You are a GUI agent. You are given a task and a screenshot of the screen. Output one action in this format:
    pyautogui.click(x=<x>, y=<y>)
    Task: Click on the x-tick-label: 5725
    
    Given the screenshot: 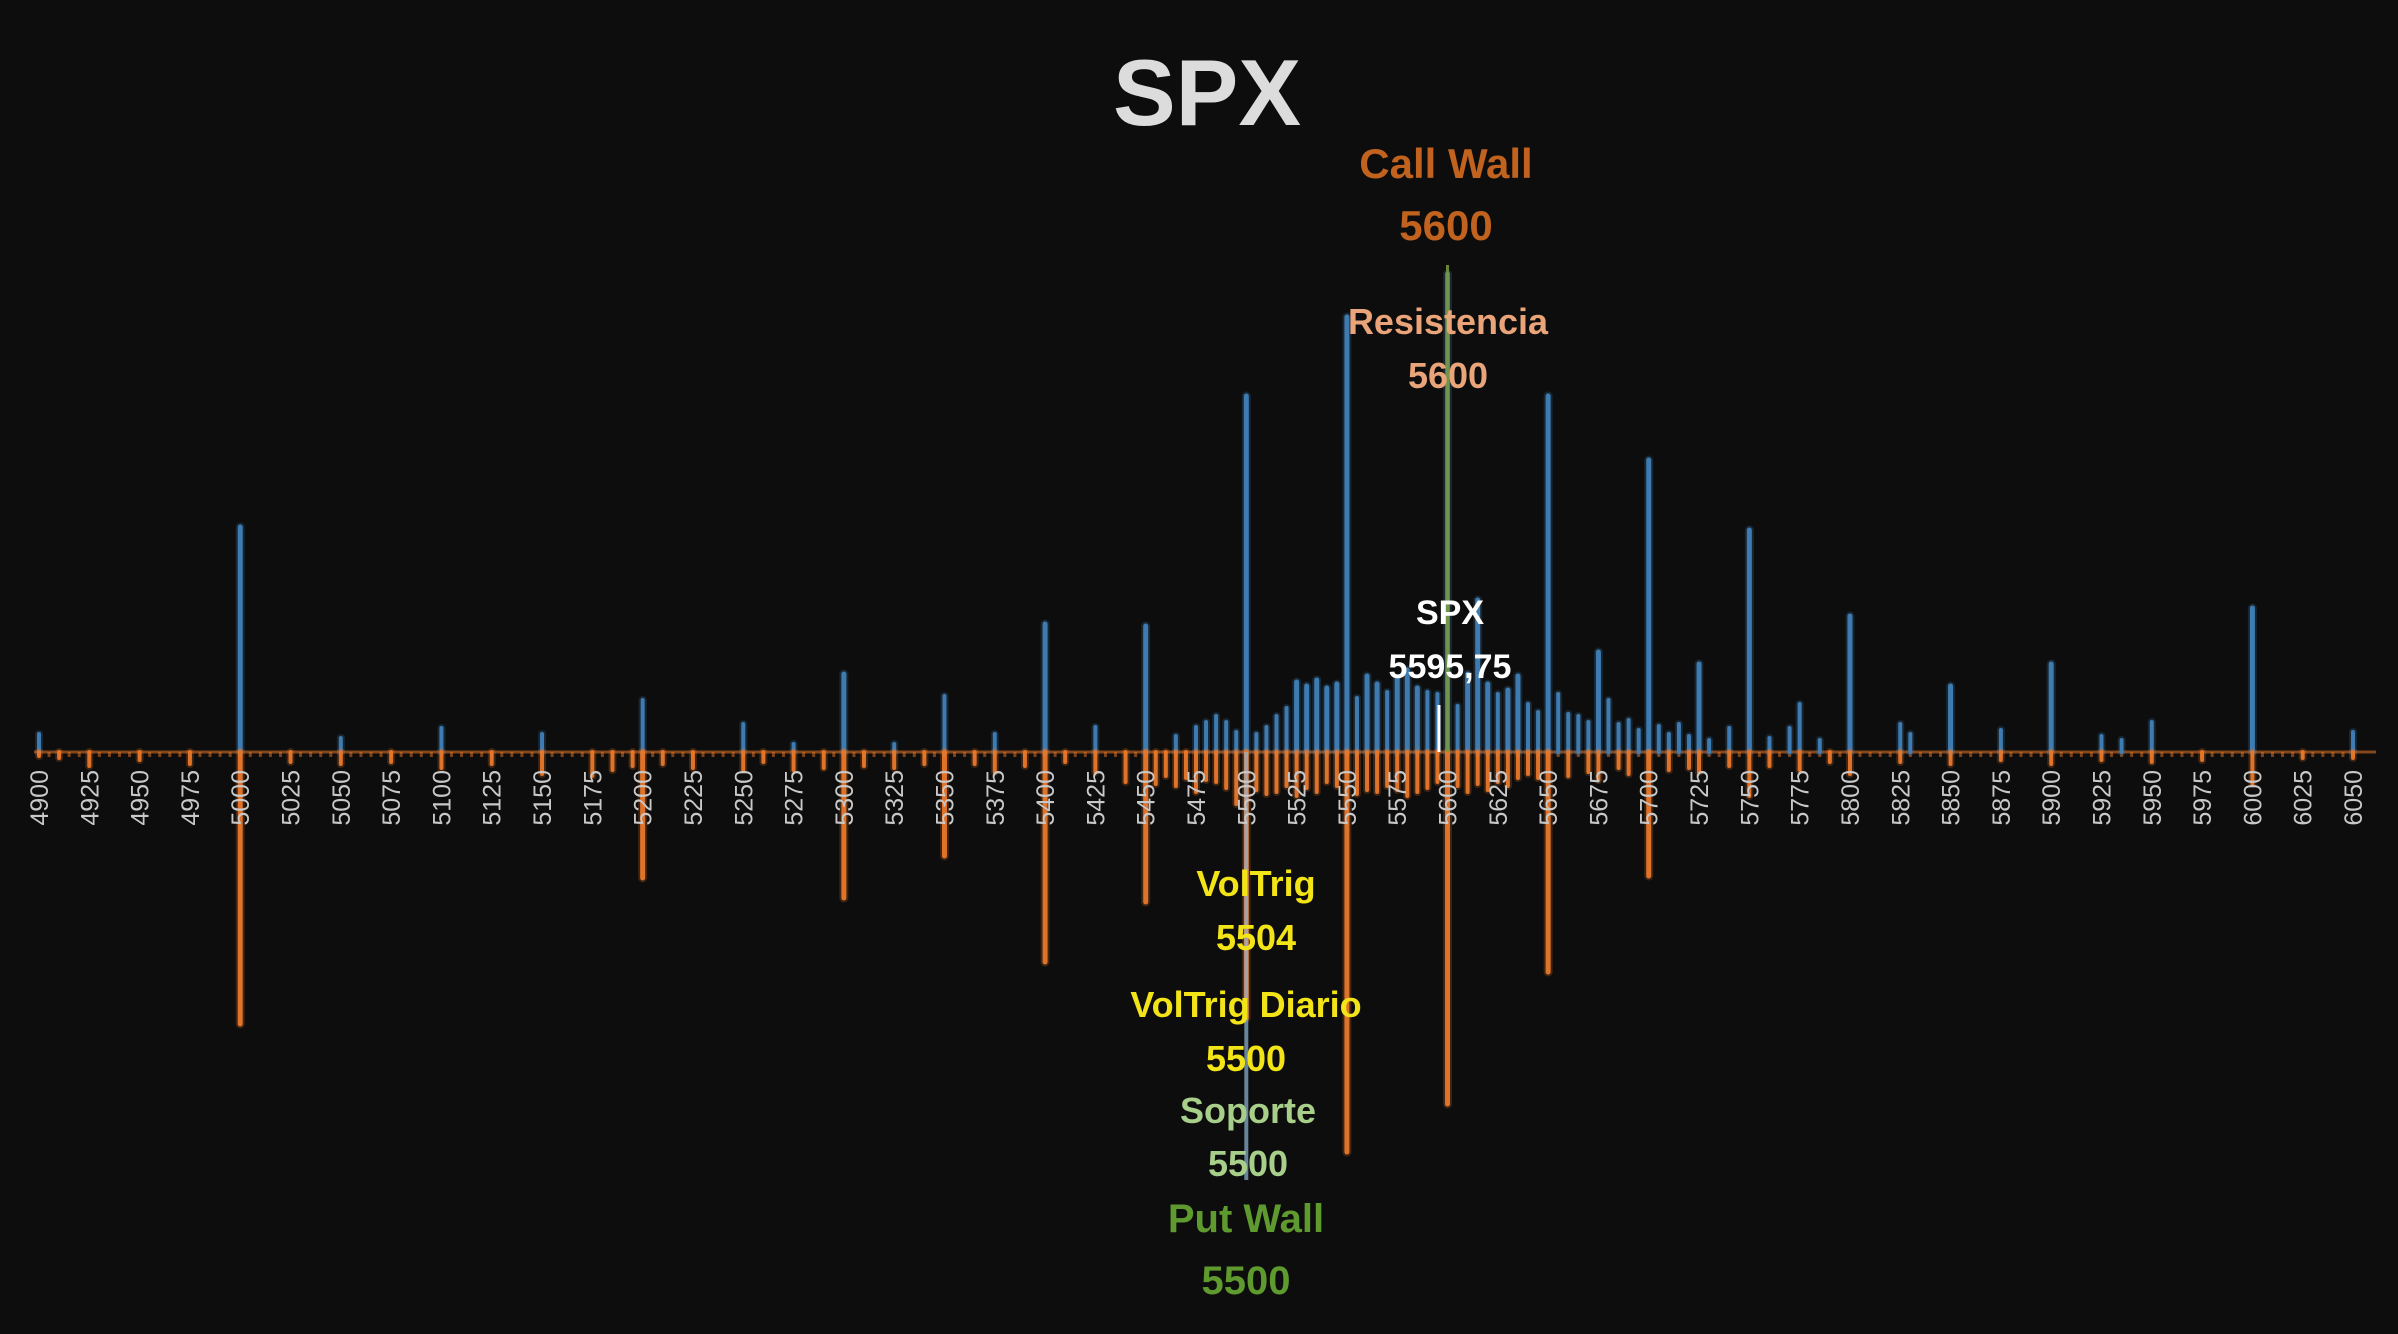 What is the action you would take?
    pyautogui.click(x=1700, y=798)
    